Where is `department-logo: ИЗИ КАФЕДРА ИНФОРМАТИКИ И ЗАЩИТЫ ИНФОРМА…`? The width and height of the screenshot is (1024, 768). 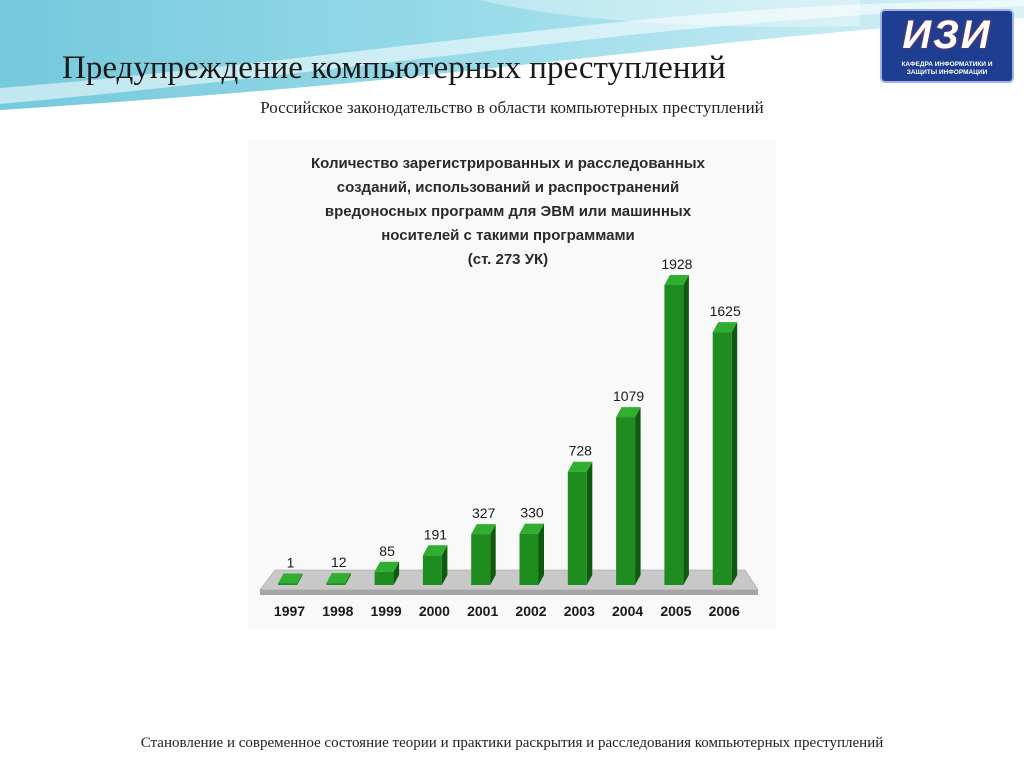
department-logo: ИЗИ КАФЕДРА ИНФОРМАТИКИ И ЗАЩИТЫ ИНФОРМА… is located at coordinates (947, 46).